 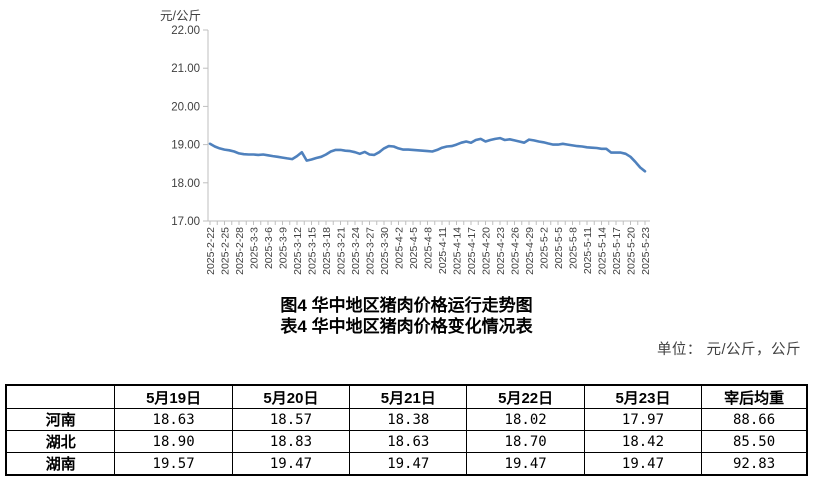 What do you see at coordinates (60, 441) in the screenshot?
I see `region-cell: 湖北` at bounding box center [60, 441].